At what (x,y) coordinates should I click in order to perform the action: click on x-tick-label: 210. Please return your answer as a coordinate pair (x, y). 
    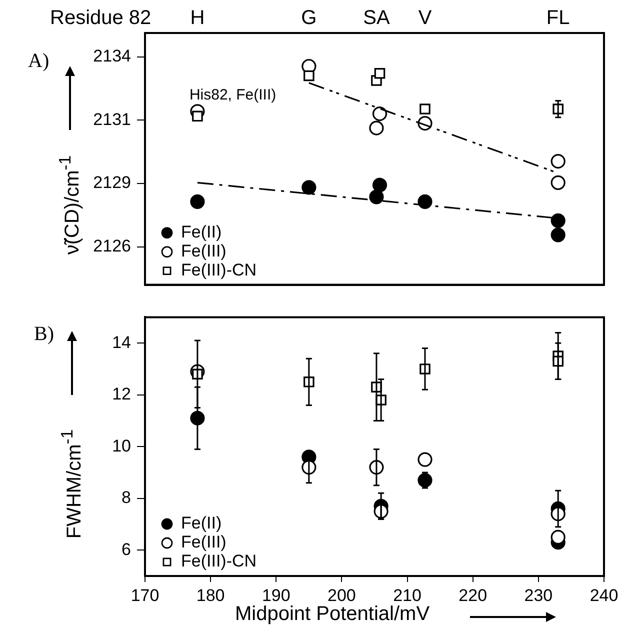
    Looking at the image, I should click on (407, 595).